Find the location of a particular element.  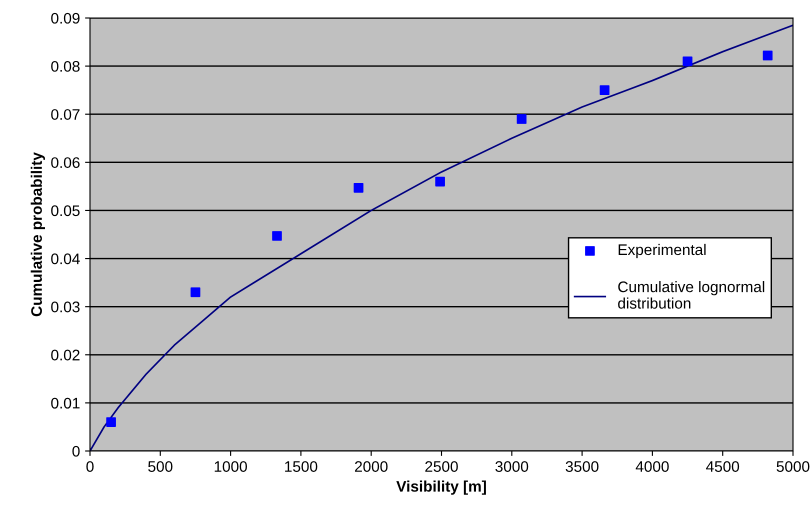

y-tick-label: 0.02 is located at coordinates (65, 355).